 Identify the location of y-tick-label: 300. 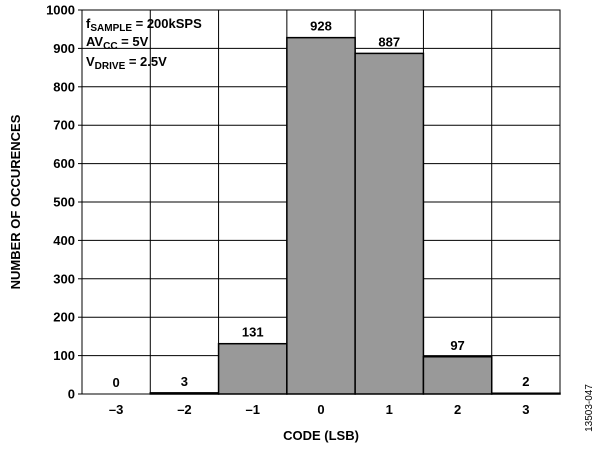
(64, 278).